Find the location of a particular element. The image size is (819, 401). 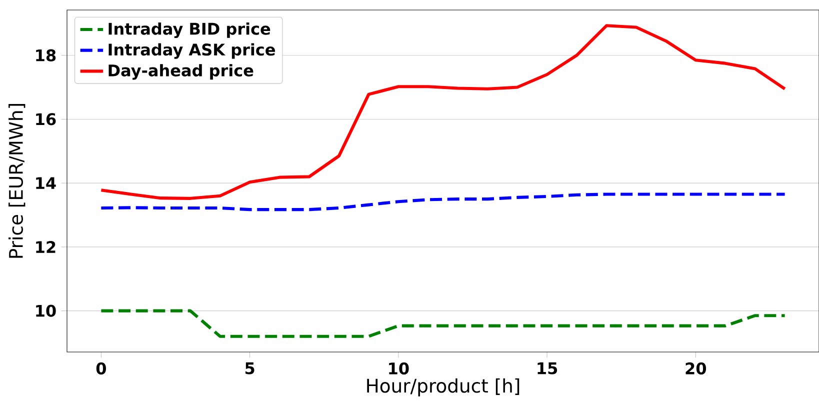

legend-label: Day-ahead price is located at coordinates (181, 72).